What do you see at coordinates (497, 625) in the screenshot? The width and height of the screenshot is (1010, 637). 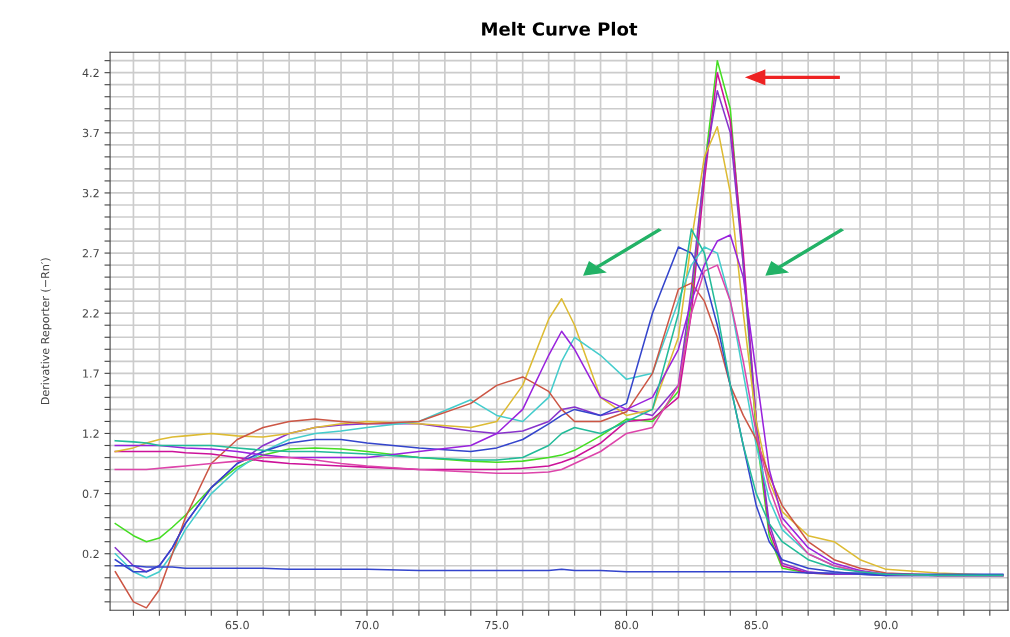 I see `x-tick-label: 75.0` at bounding box center [497, 625].